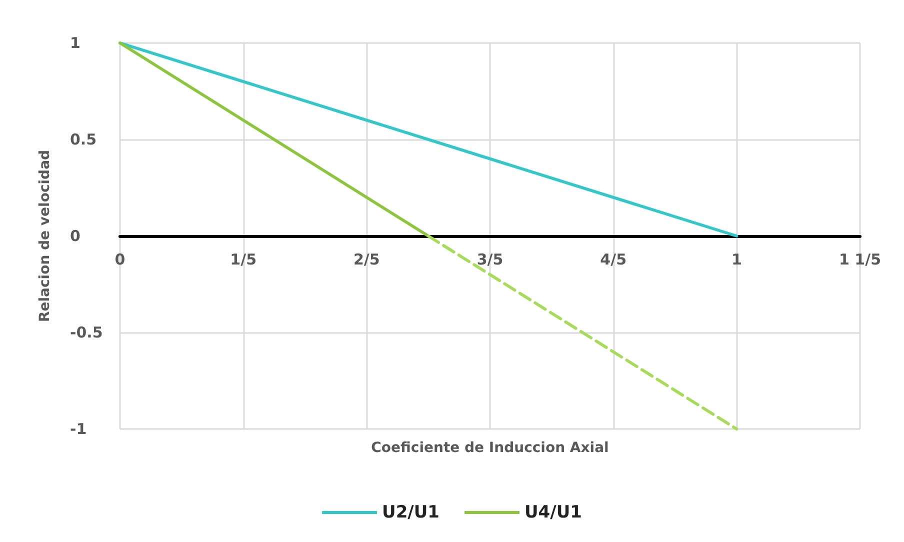  I want to click on x-tick-label: 2/5, so click(366, 259).